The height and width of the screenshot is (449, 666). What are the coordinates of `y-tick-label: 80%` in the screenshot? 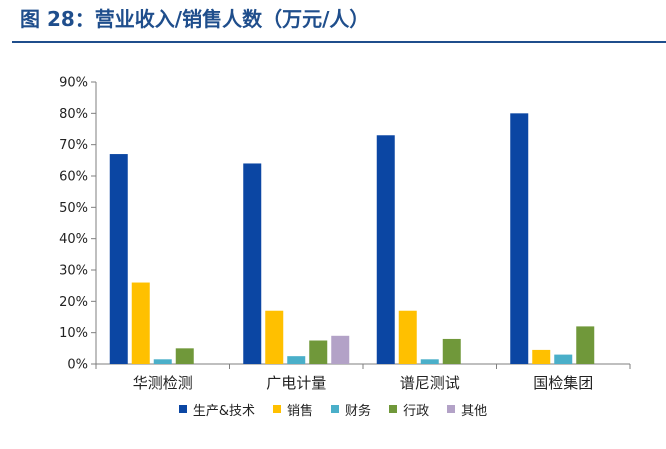 It's located at (73, 114).